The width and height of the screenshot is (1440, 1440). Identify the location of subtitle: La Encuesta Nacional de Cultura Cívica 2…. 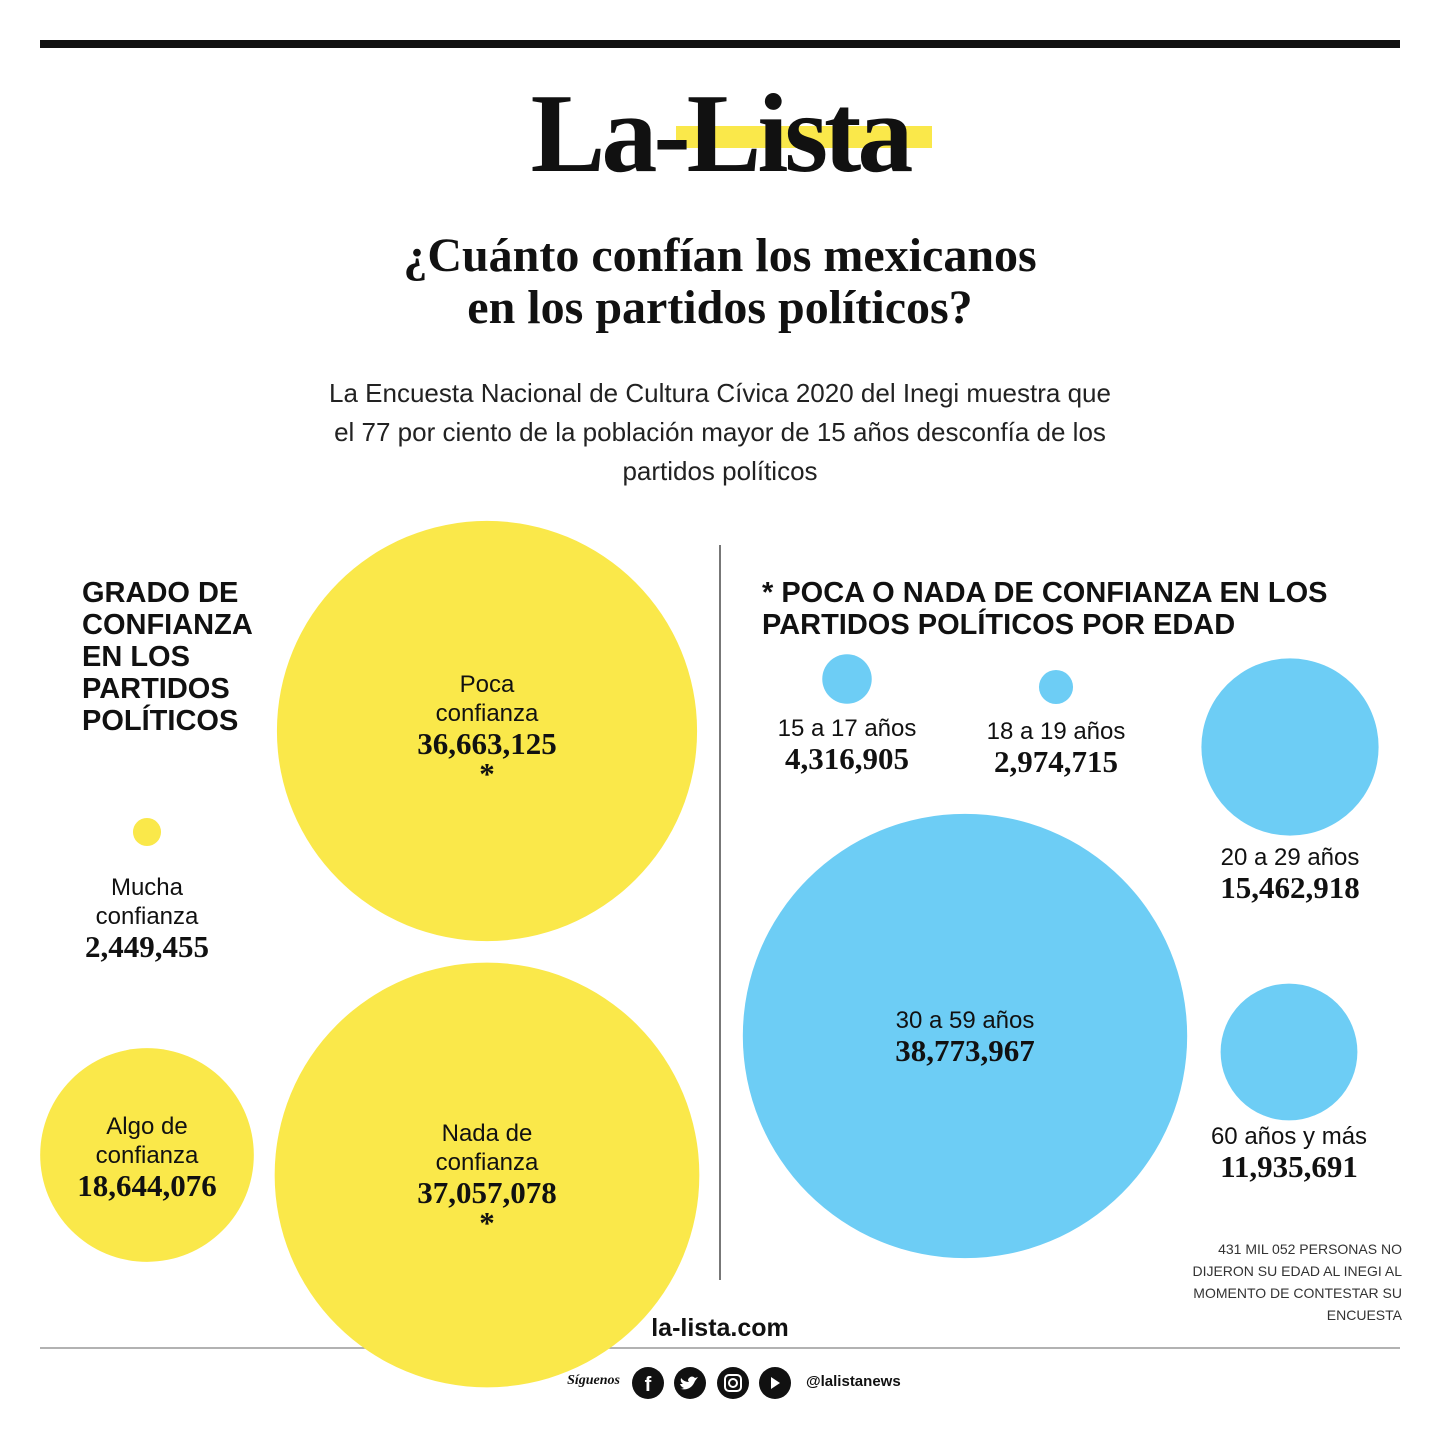
(720, 432).